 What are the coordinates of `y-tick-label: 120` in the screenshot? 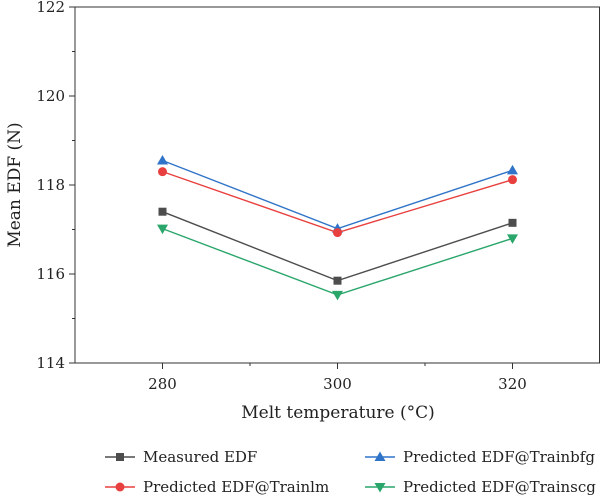 It's located at (50, 96).